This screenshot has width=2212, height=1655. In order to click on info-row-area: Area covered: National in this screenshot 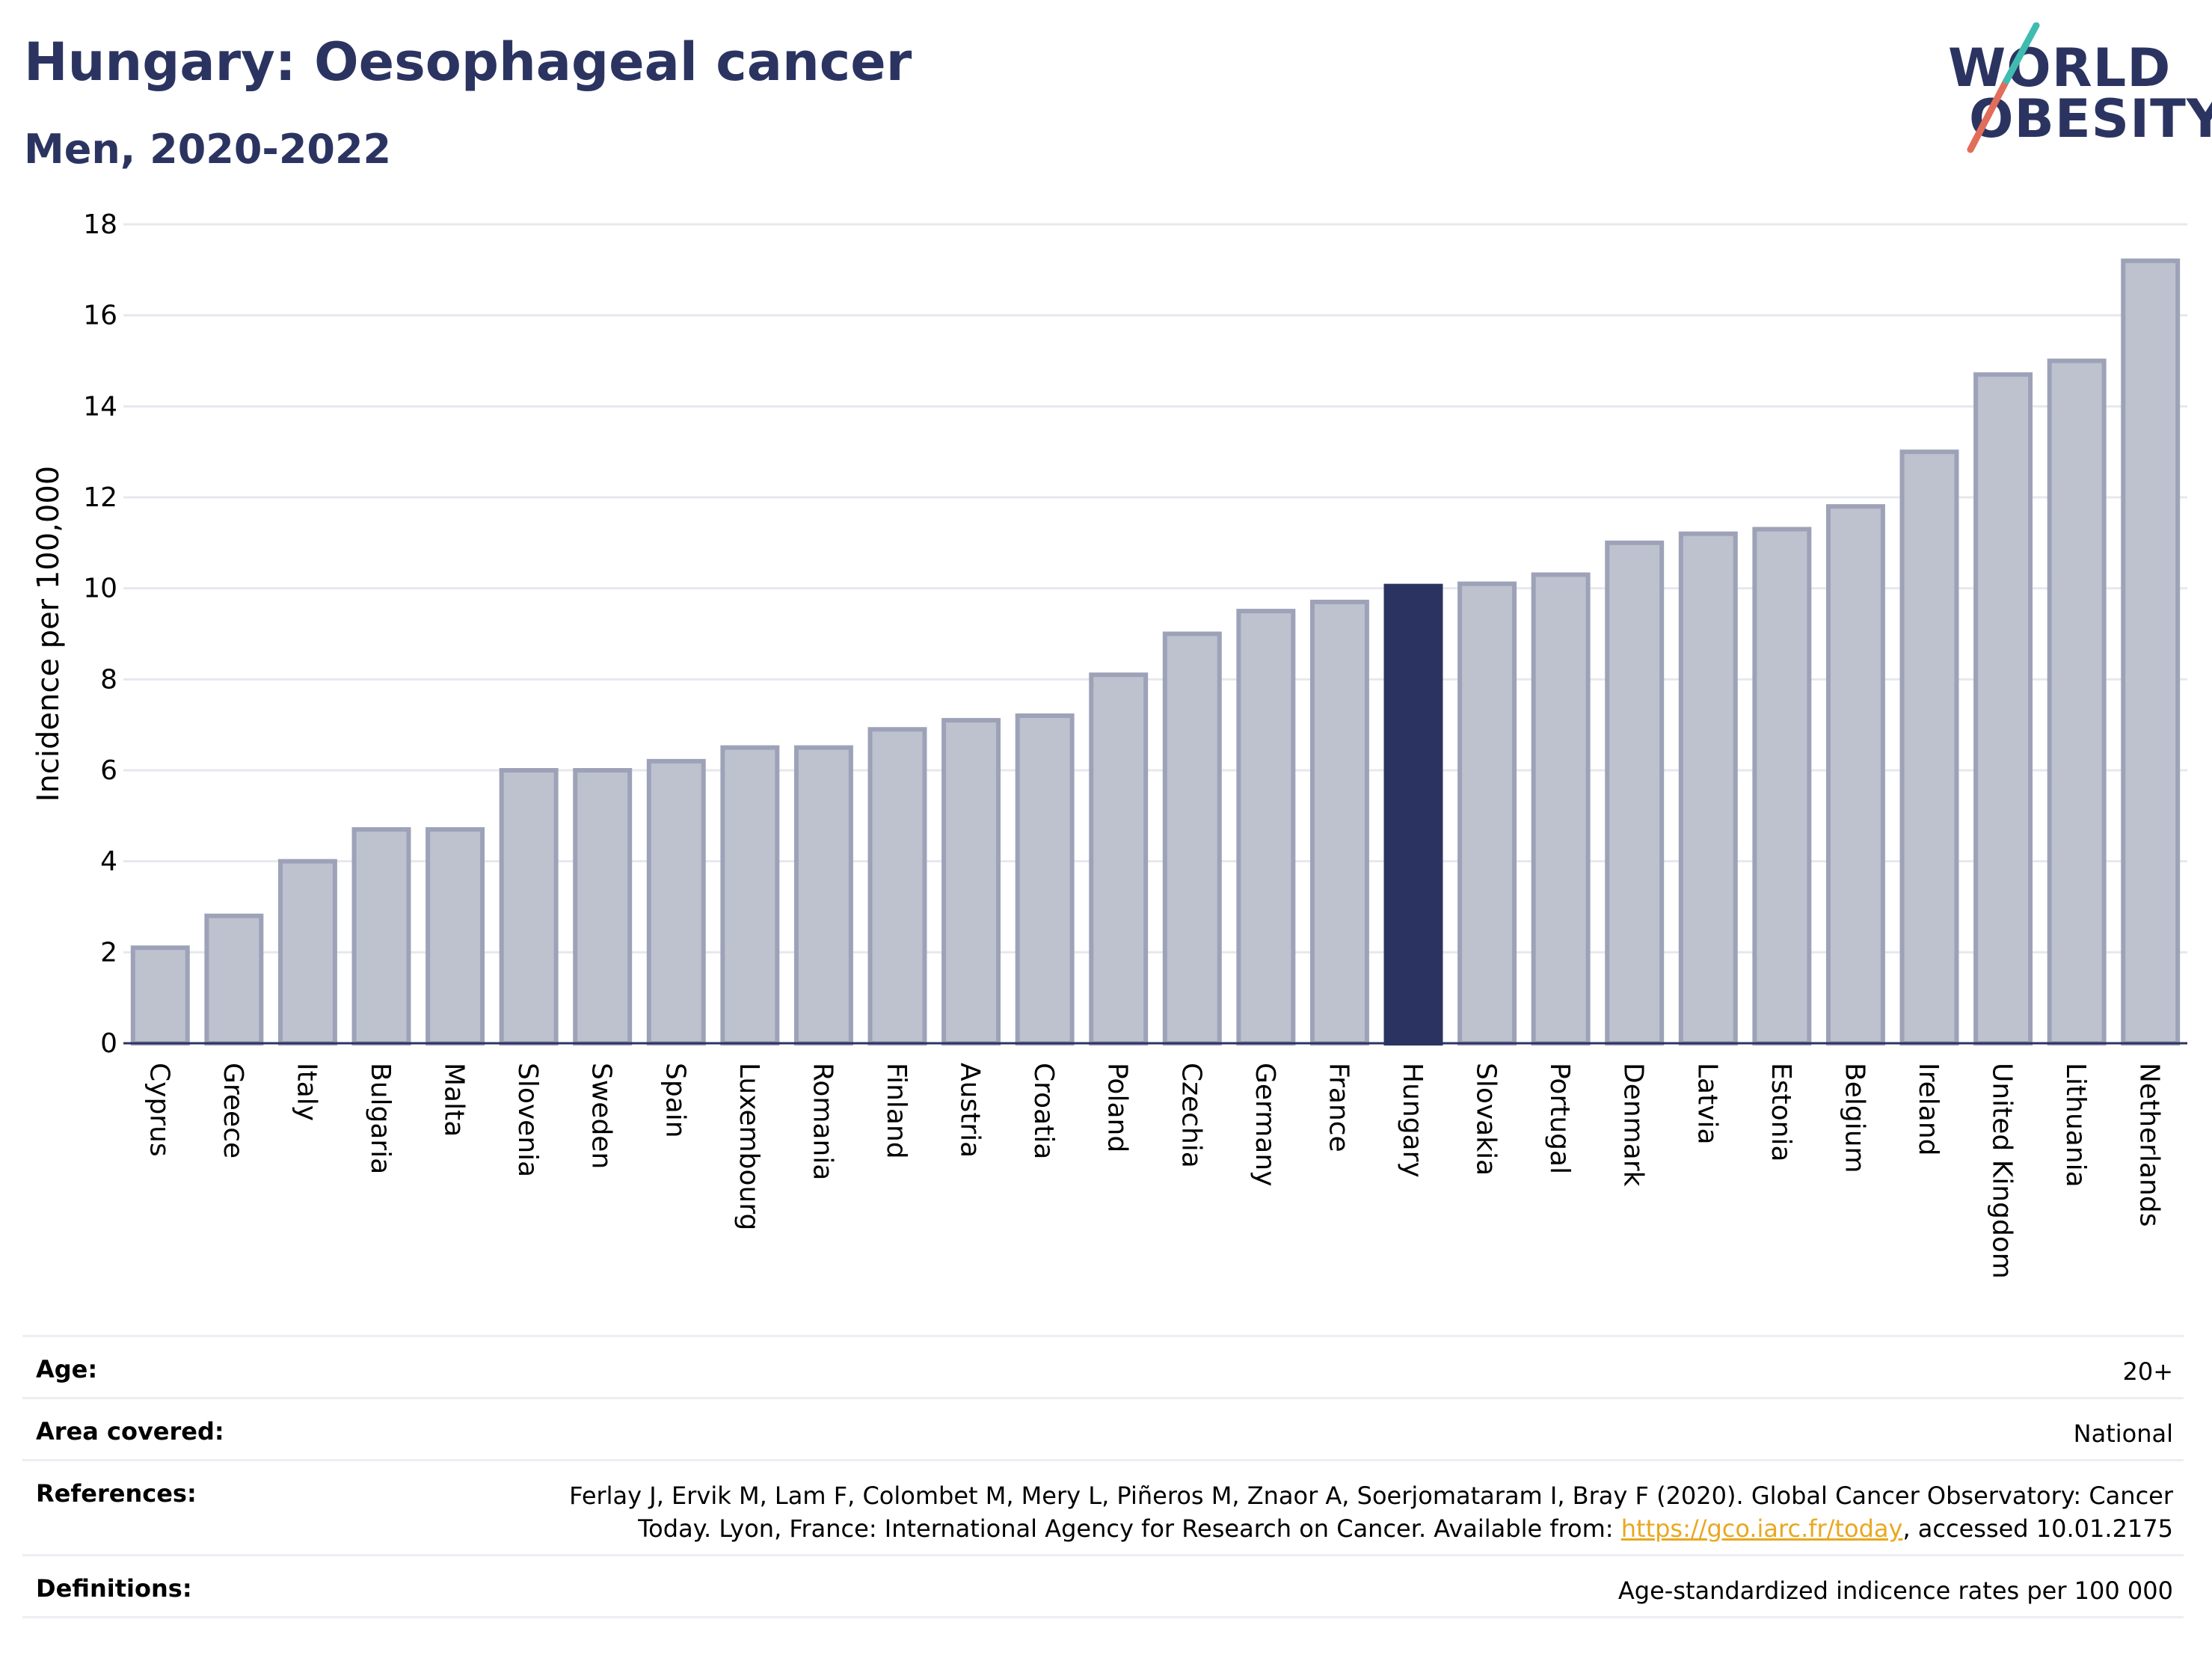, I will do `click(1103, 1428)`.